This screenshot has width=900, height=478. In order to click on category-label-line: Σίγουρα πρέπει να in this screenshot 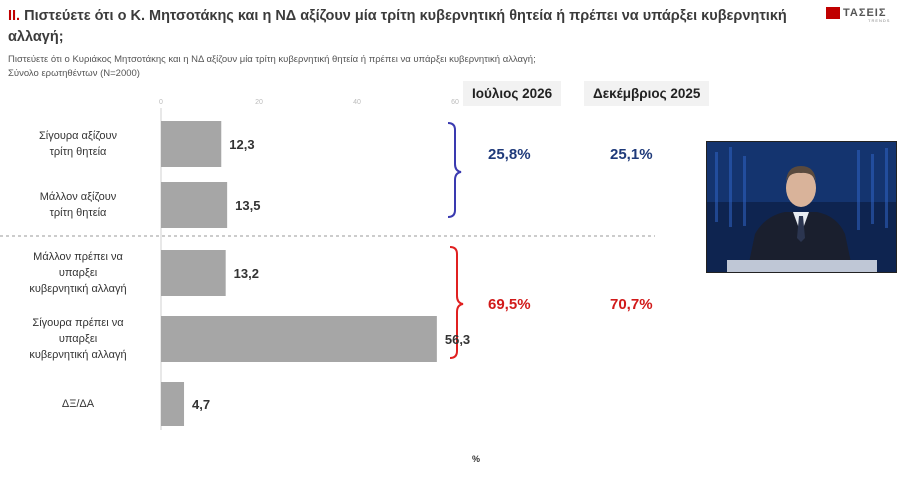, I will do `click(78, 323)`.